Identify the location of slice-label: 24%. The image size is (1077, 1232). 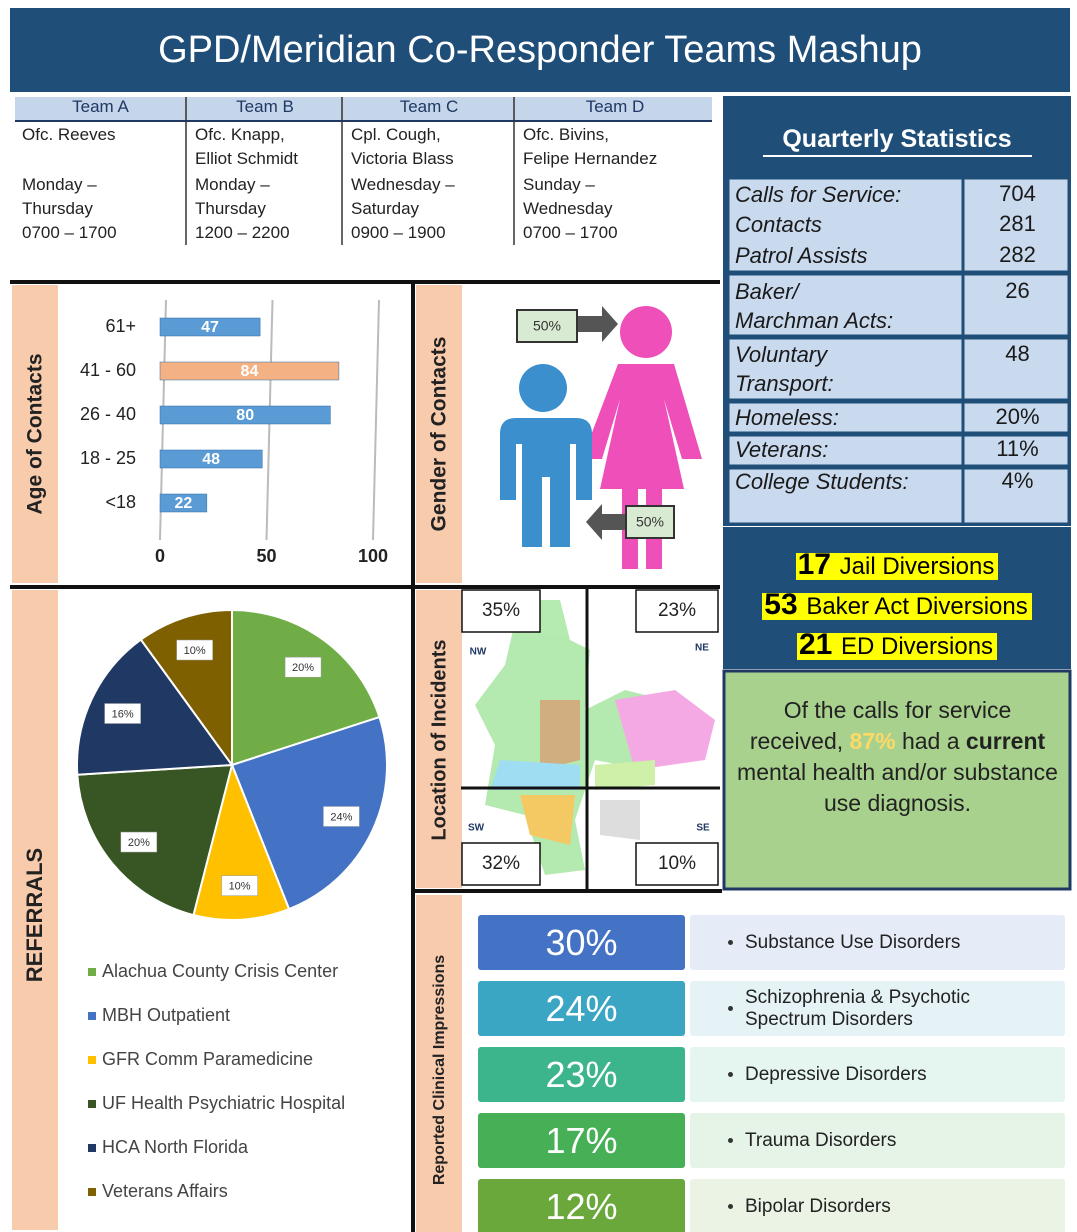
(341, 817).